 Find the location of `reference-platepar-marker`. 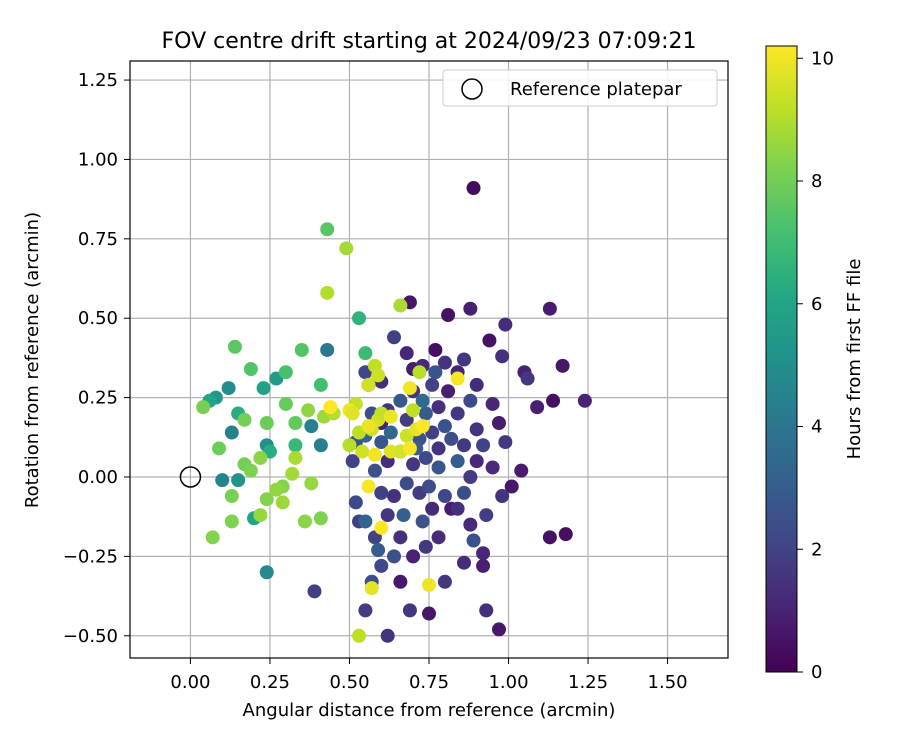

reference-platepar-marker is located at coordinates (190, 477).